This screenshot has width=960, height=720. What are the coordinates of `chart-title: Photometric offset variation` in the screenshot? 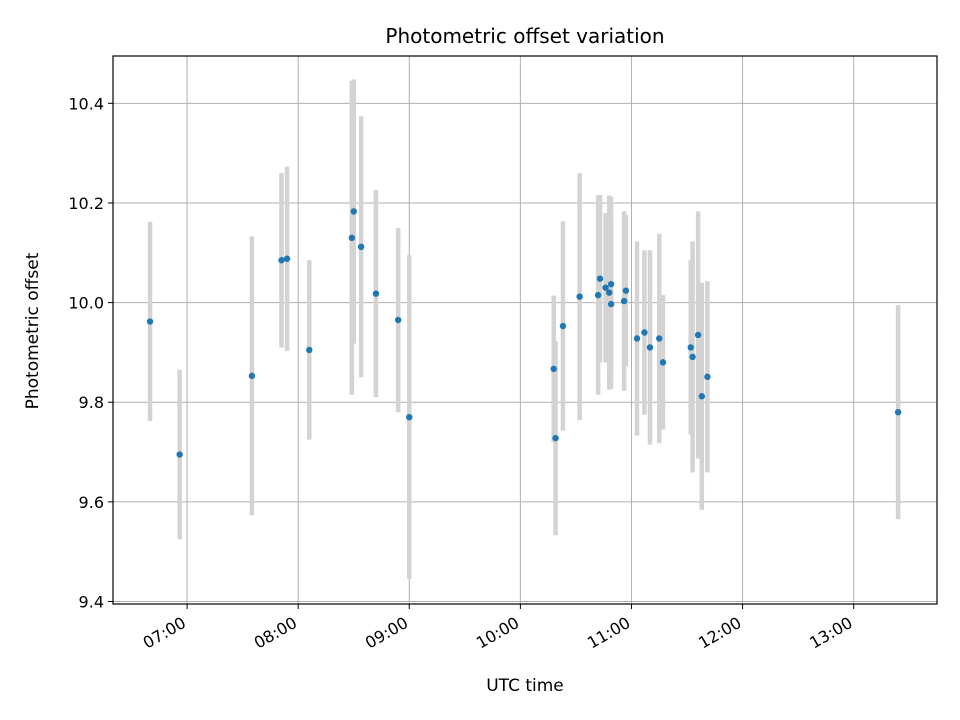 It's located at (524, 36).